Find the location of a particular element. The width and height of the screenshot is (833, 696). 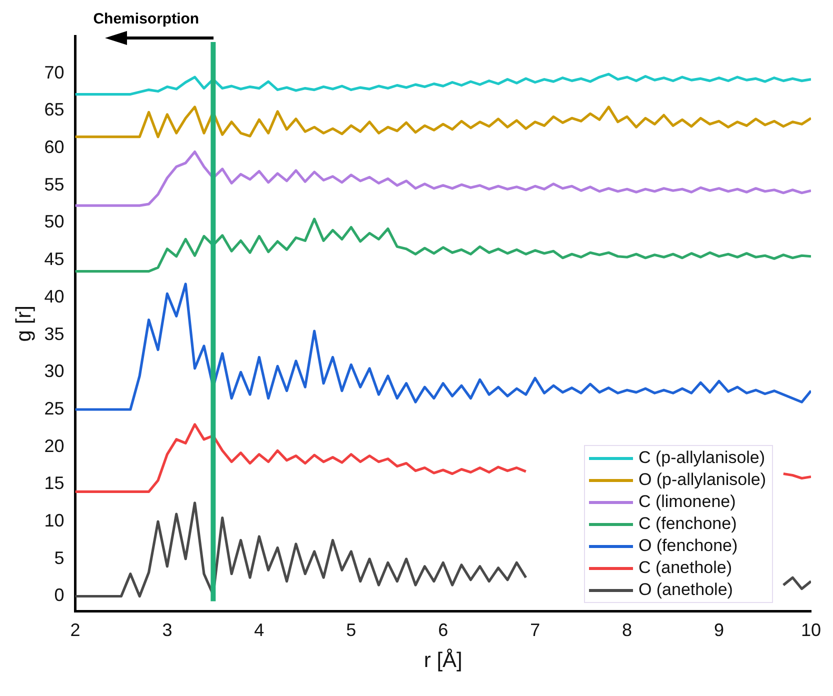

y-tick-label: 55 is located at coordinates (54, 184).